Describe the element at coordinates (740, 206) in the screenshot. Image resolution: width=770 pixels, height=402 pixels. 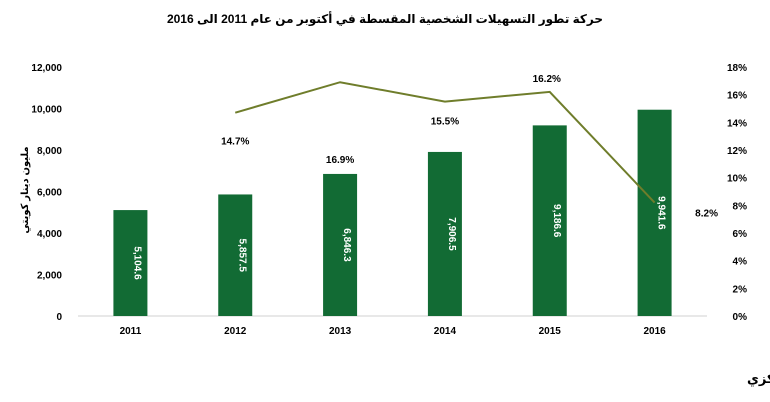
I see `y2-tick-label: 8%` at that location.